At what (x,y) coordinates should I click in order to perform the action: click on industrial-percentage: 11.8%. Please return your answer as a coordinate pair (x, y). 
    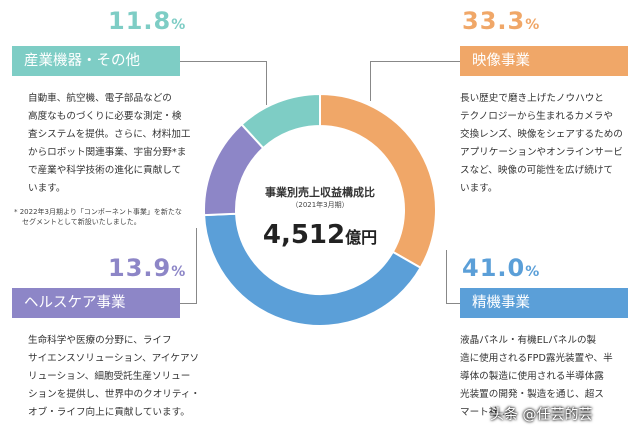
    Looking at the image, I should click on (147, 21).